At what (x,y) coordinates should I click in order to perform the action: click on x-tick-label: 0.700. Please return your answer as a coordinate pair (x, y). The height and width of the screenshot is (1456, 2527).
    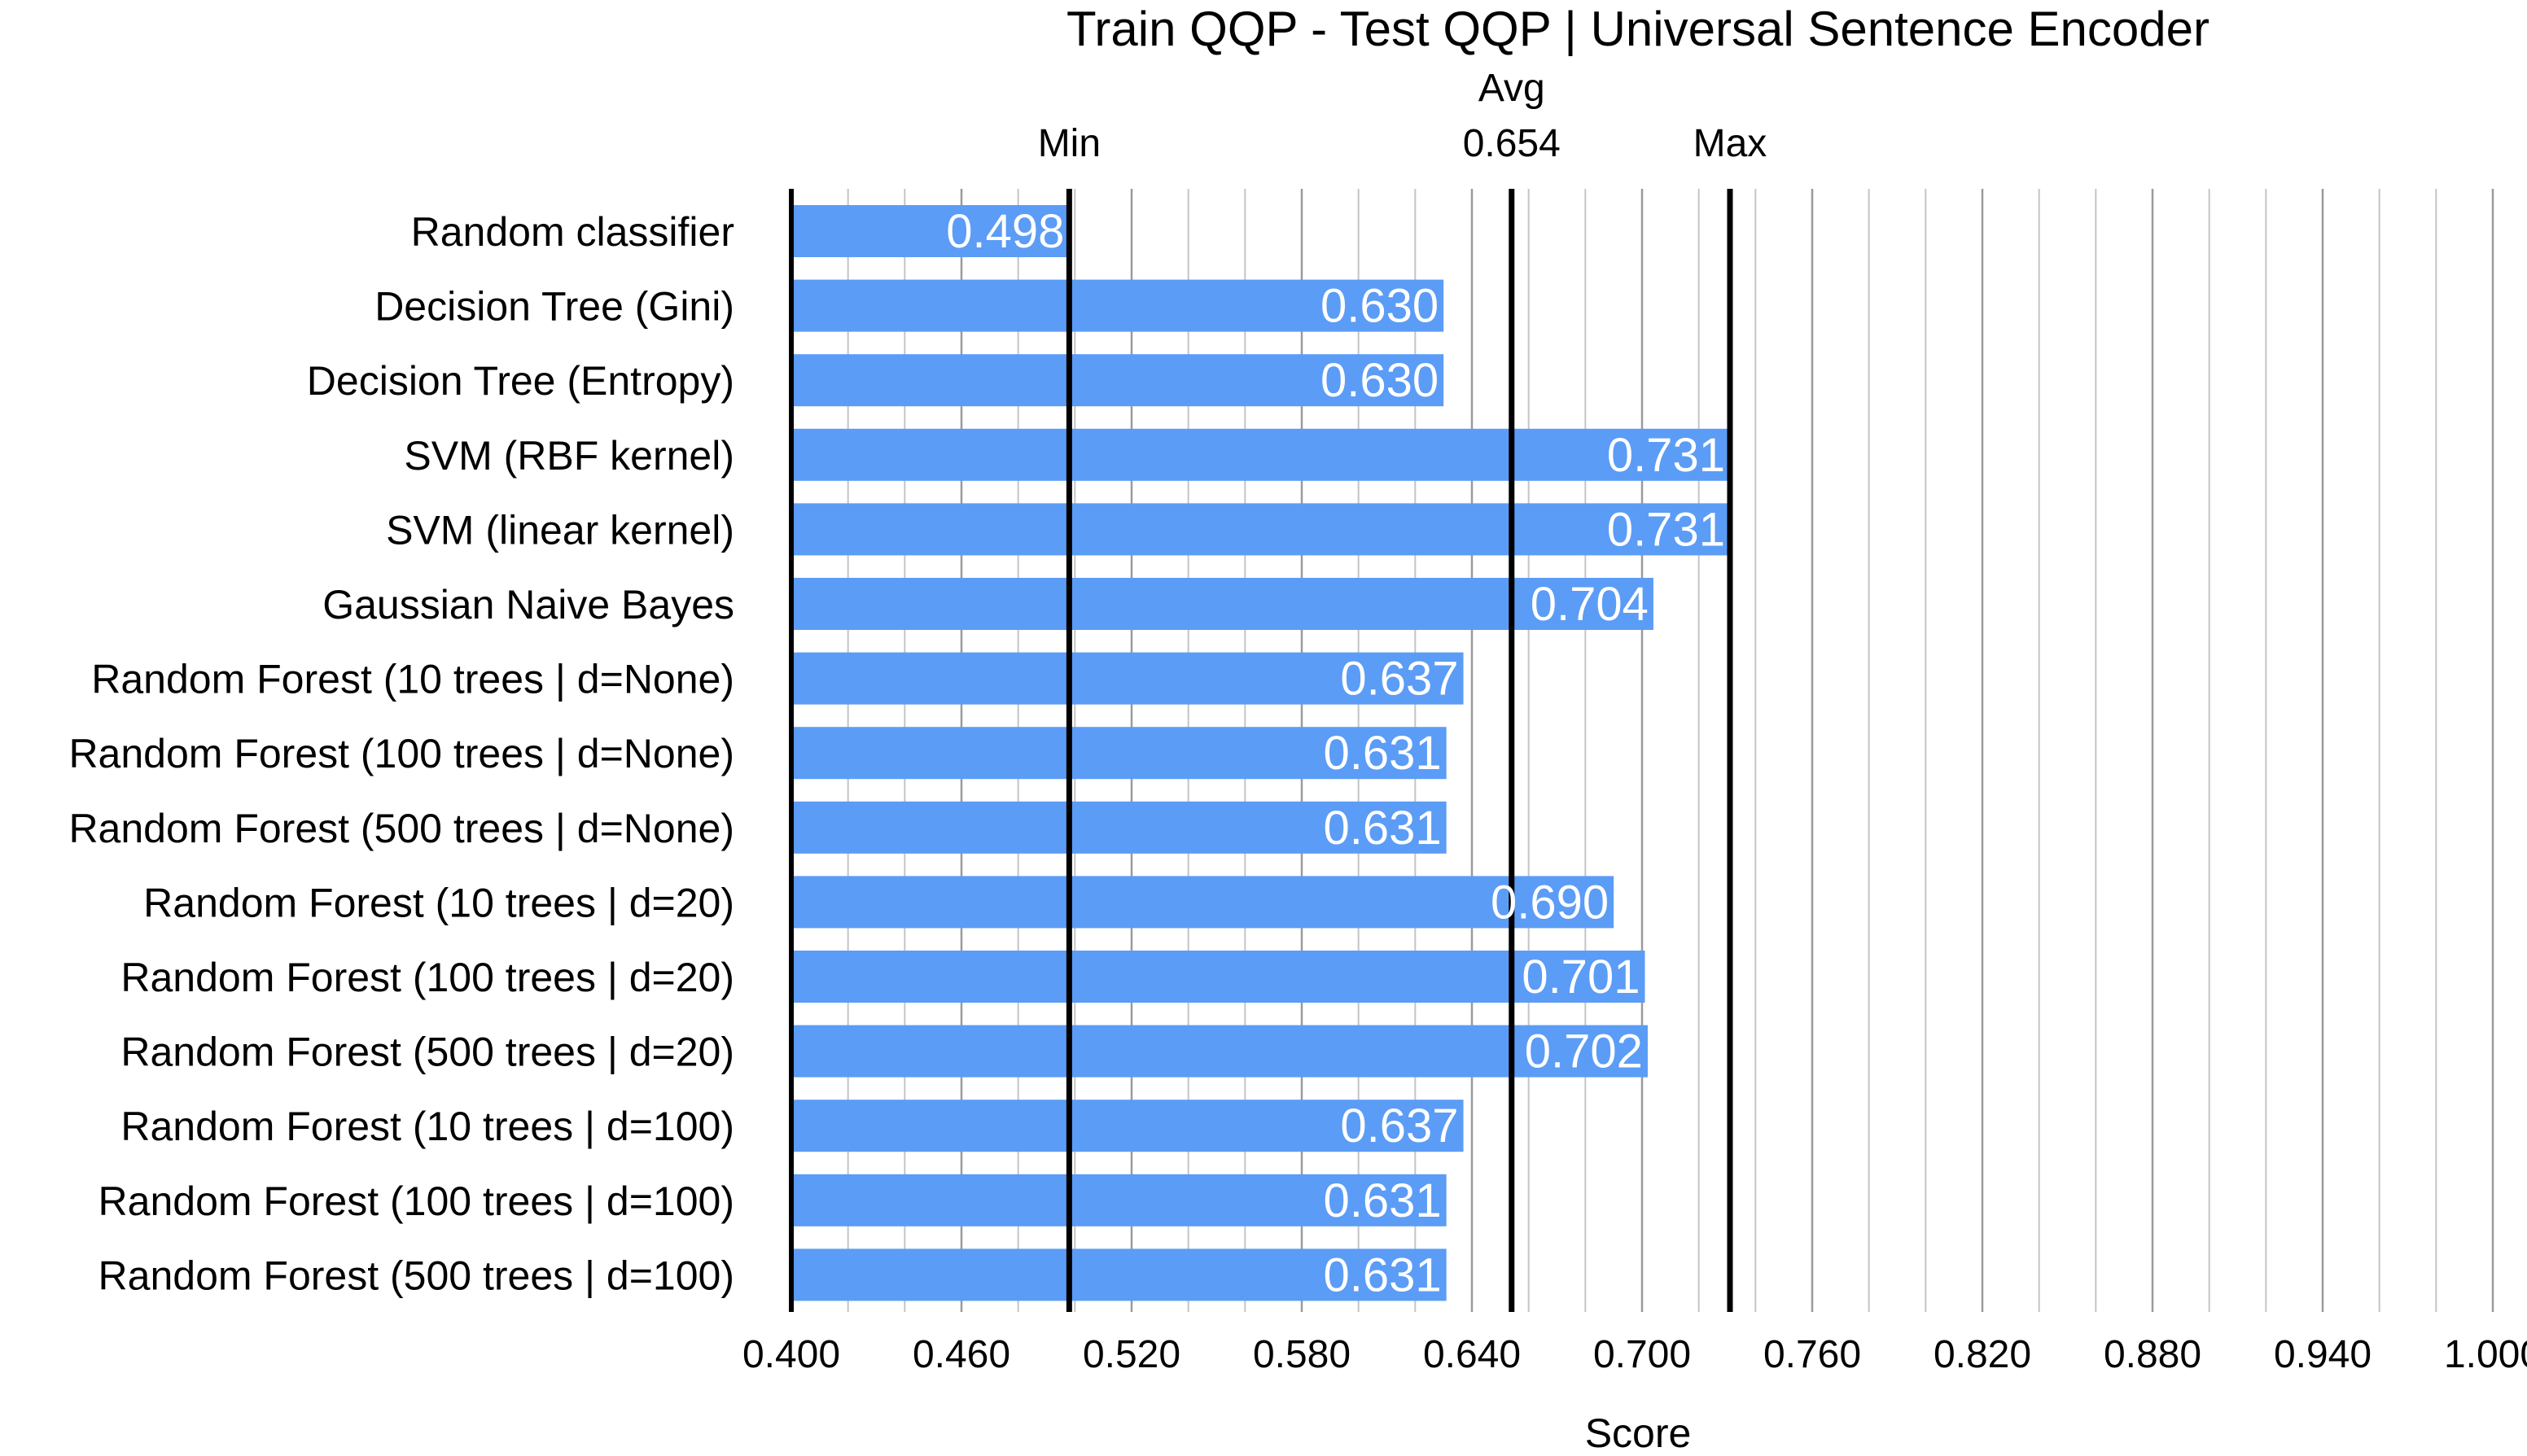
    Looking at the image, I should click on (1642, 1354).